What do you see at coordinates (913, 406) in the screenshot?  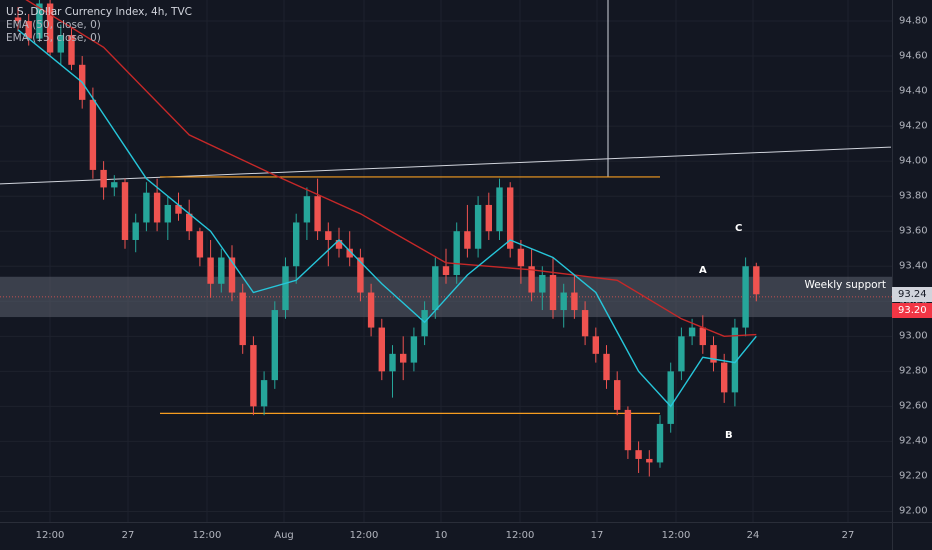 I see `y-tick-label: 92.60` at bounding box center [913, 406].